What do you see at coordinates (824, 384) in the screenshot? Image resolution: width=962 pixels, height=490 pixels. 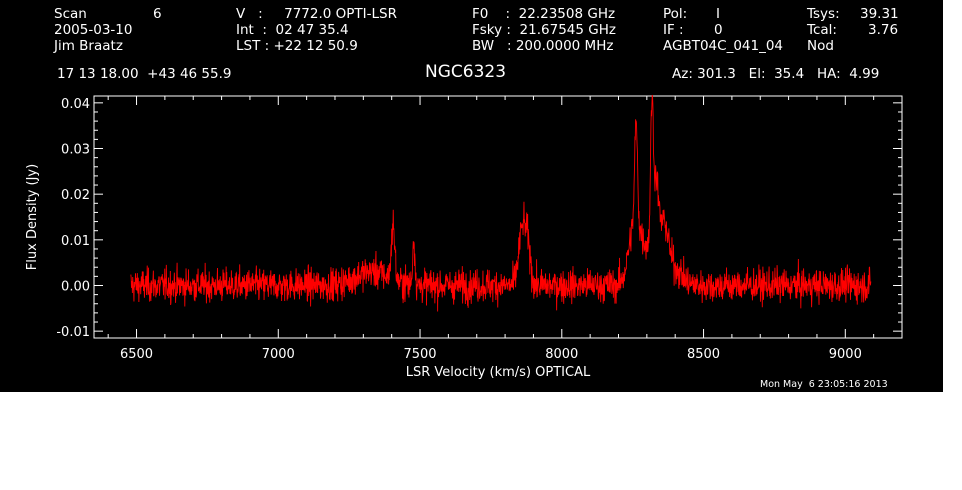 I see `timestamp: Mon May 6 23:05:16 2013` at bounding box center [824, 384].